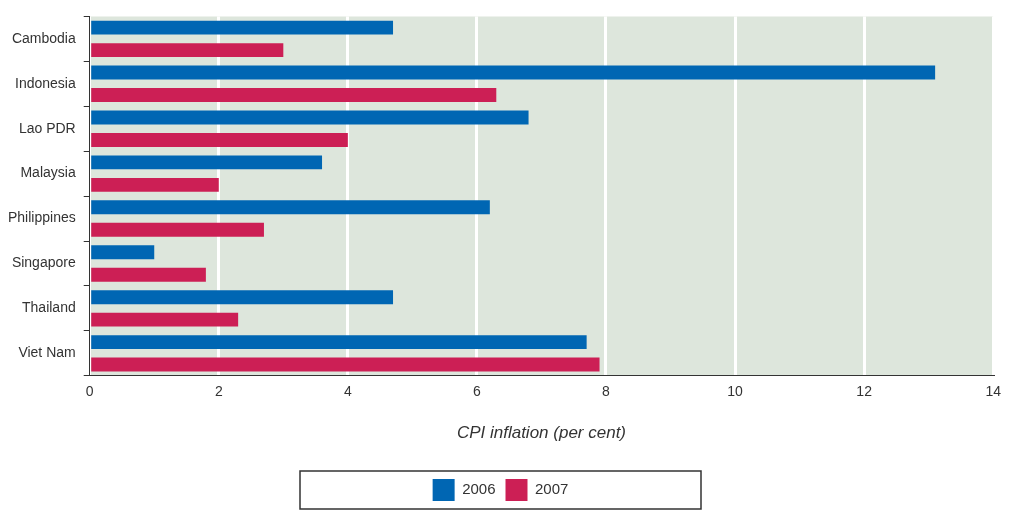 This screenshot has width=1009, height=511. Describe the element at coordinates (218, 391) in the screenshot. I see `x-tick-label: 2` at that location.